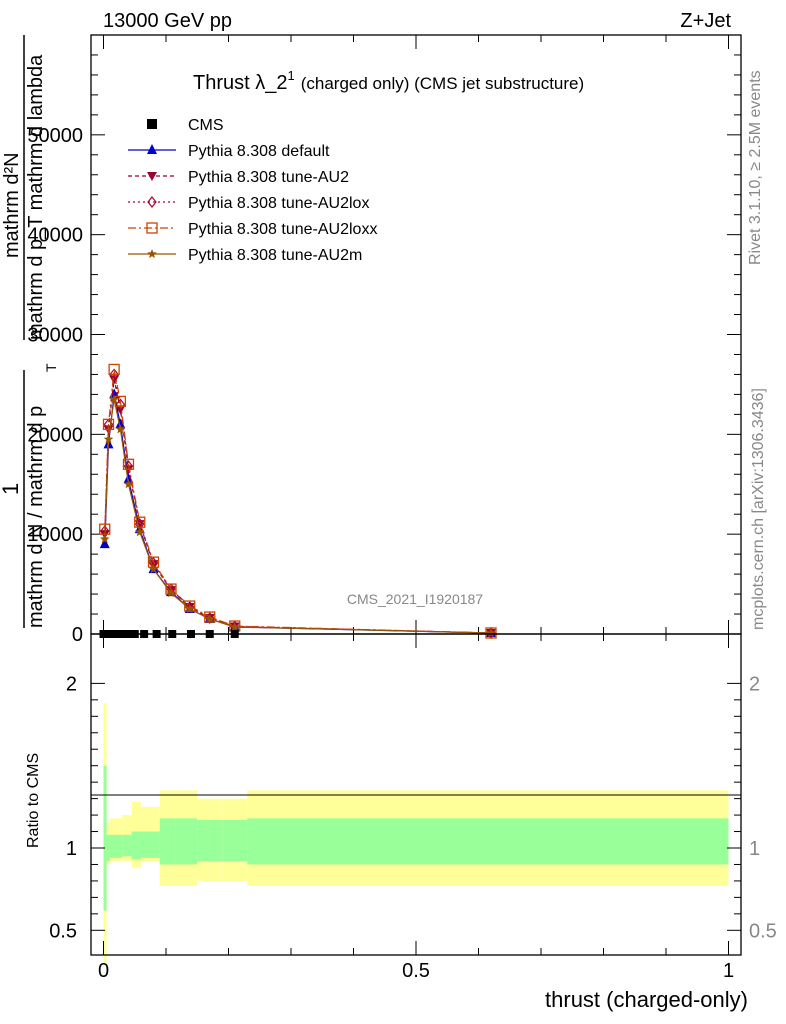 The image size is (786, 1024). Describe the element at coordinates (268, 177) in the screenshot. I see `legend-label: Pythia 8.308 tune-AU2` at that location.